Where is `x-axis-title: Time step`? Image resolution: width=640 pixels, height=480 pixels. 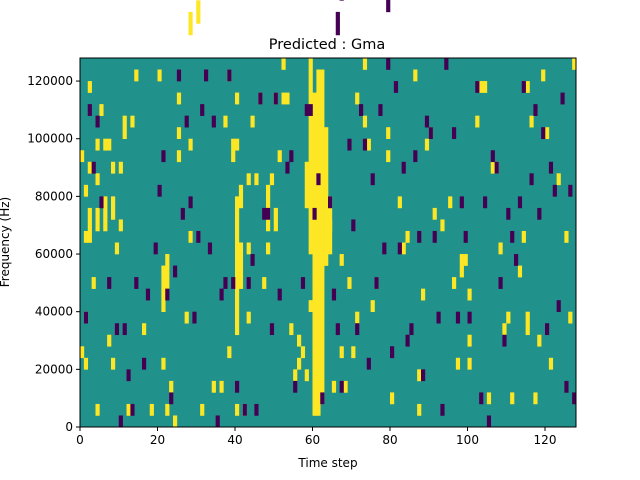 x-axis-title: Time step is located at coordinates (327, 463).